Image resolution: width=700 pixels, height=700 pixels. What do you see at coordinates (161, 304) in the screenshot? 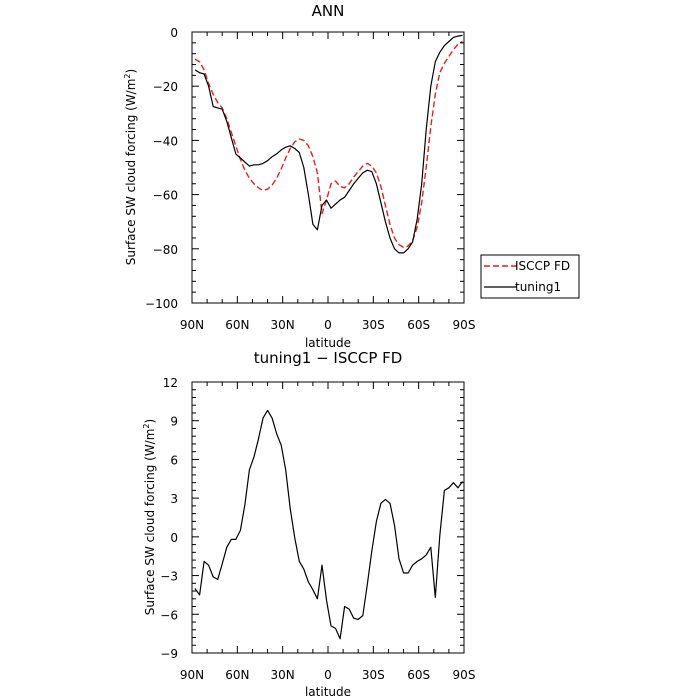
I see `y-tick-label: −100` at bounding box center [161, 304].